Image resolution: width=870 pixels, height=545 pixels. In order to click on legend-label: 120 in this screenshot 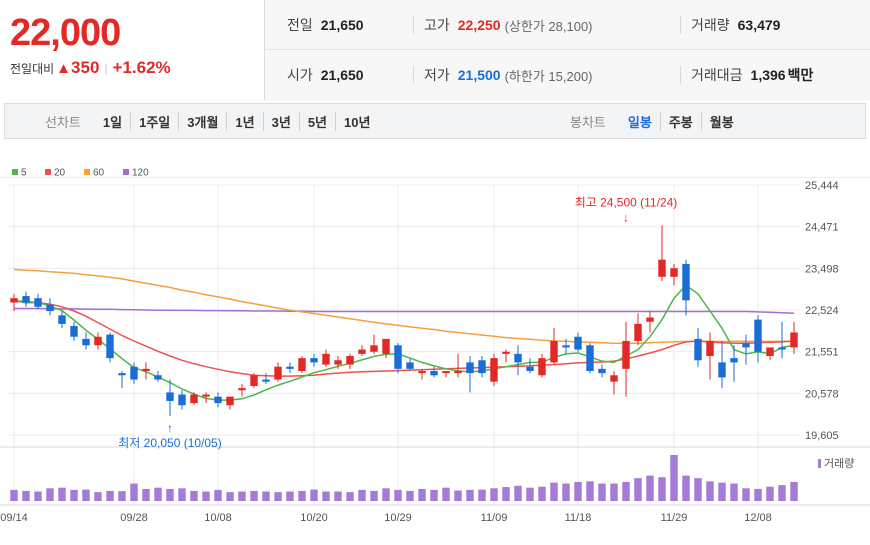, I will do `click(140, 173)`.